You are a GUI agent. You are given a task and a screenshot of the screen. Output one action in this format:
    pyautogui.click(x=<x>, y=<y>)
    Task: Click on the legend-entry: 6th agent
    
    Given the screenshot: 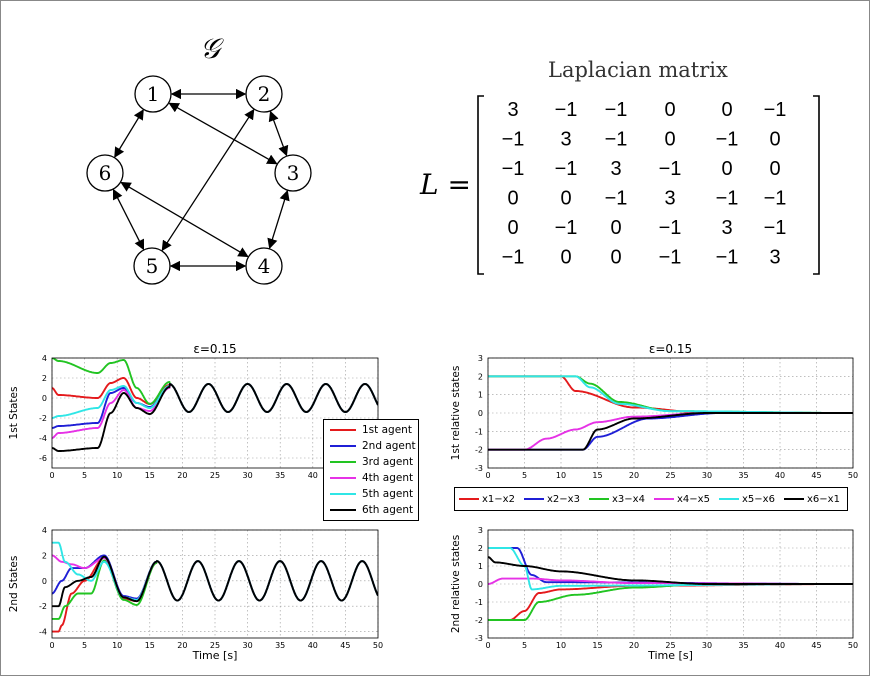 What is the action you would take?
    pyautogui.click(x=371, y=510)
    